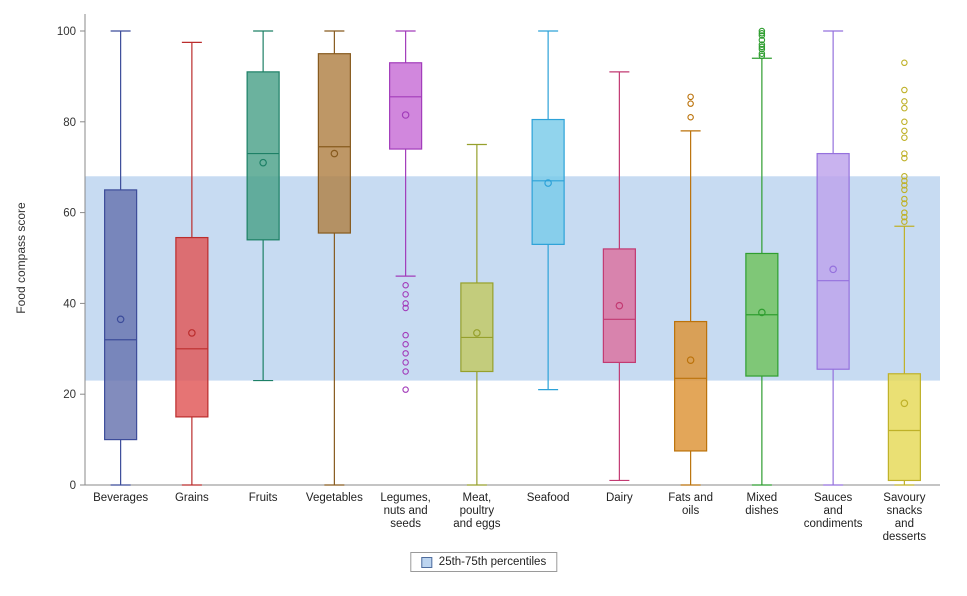 This screenshot has height=596, width=967. What do you see at coordinates (548, 267) in the screenshot?
I see `boxplot-seafood: Seafood` at bounding box center [548, 267].